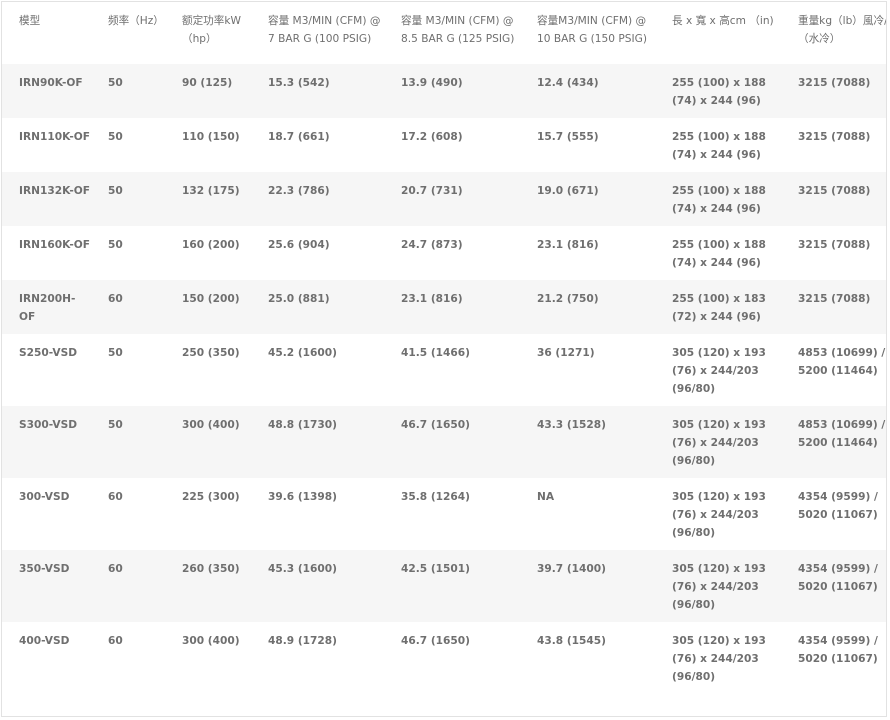 This screenshot has height=720, width=890. Describe the element at coordinates (435, 497) in the screenshot. I see `cell-capacity-8-5bar: 35.8 (1264)` at that location.